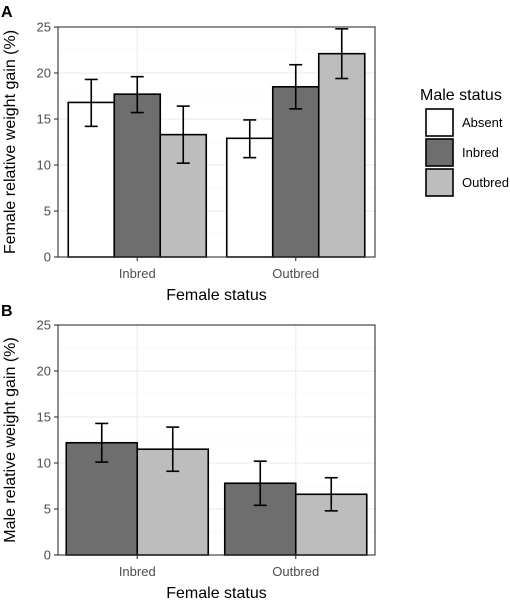 Image resolution: width=510 pixels, height=602 pixels. Describe the element at coordinates (295, 172) in the screenshot. I see `bar-inbred-outbred` at that location.